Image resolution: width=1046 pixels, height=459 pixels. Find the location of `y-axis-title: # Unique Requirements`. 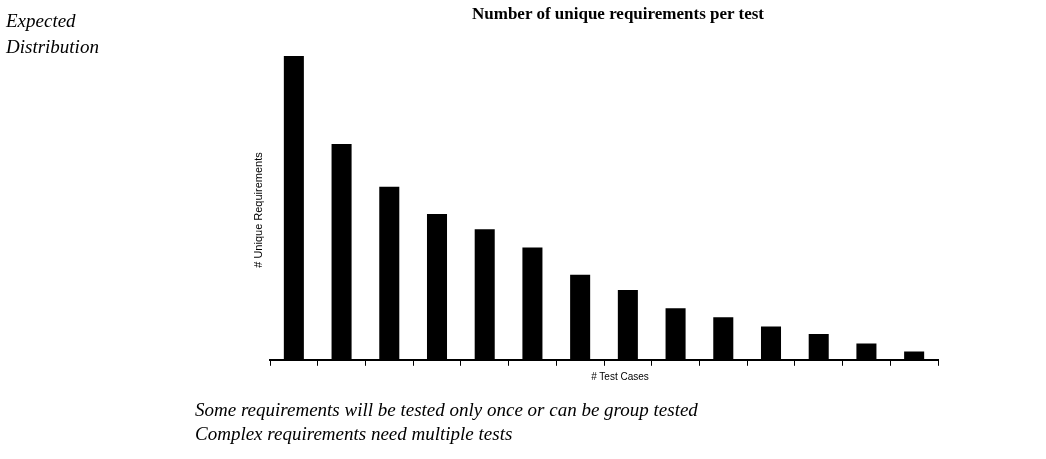

y-axis-title: # Unique Requirements is located at coordinates (258, 210).